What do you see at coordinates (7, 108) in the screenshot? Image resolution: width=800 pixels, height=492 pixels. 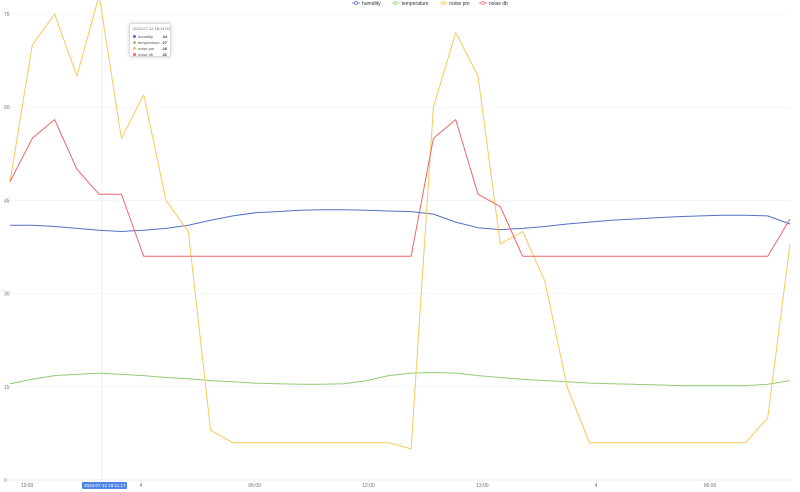 I see `y-tick-label: 60` at bounding box center [7, 108].